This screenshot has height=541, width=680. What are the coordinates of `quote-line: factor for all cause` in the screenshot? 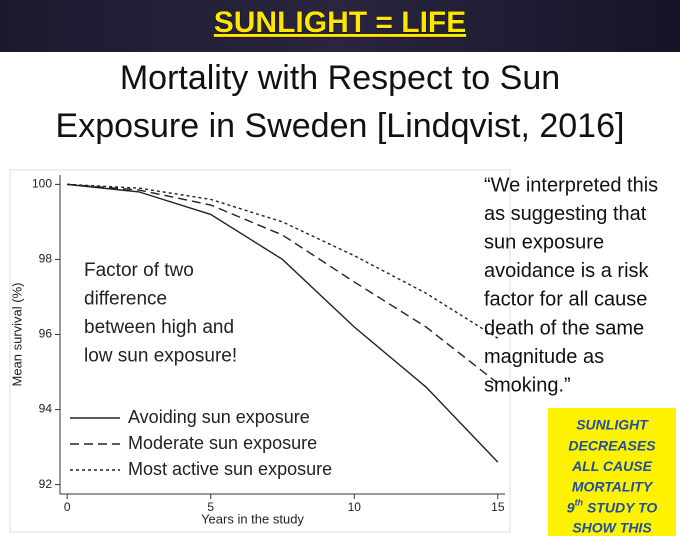 It's located at (565, 300).